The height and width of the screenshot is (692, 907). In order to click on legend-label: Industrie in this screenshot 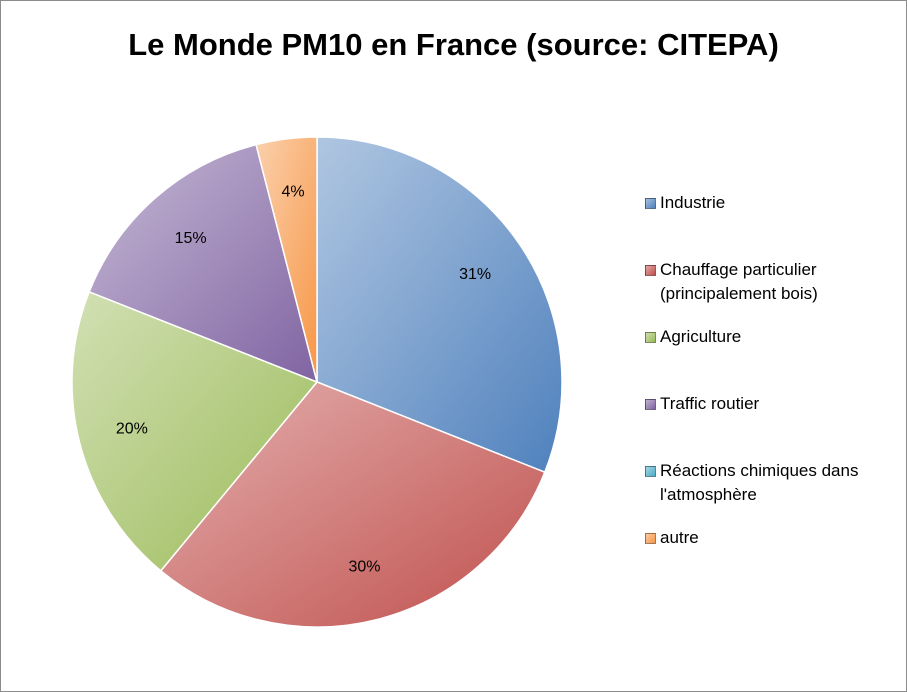, I will do `click(692, 203)`.